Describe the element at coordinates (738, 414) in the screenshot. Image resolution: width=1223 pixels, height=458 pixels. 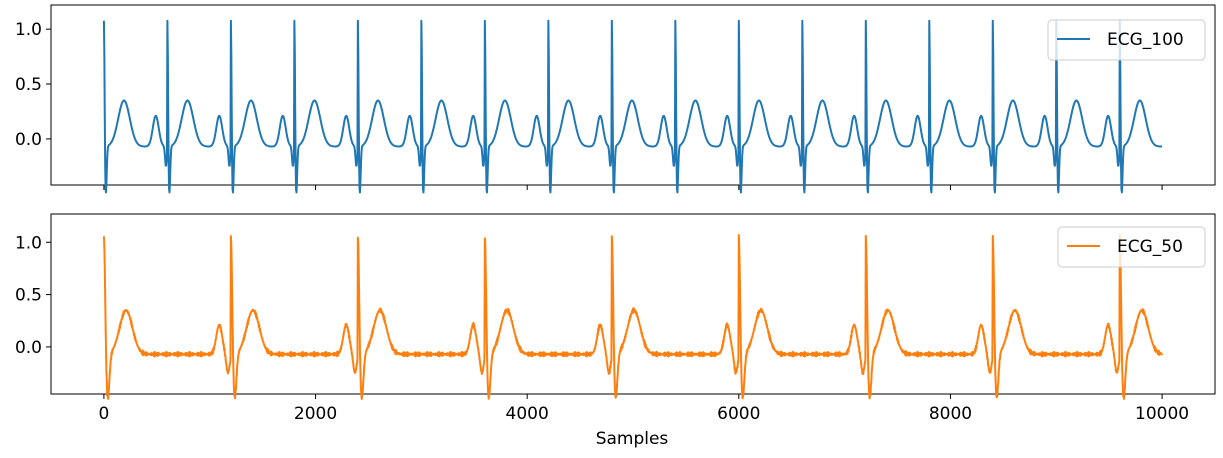
I see `x-tick-label: 6000` at that location.